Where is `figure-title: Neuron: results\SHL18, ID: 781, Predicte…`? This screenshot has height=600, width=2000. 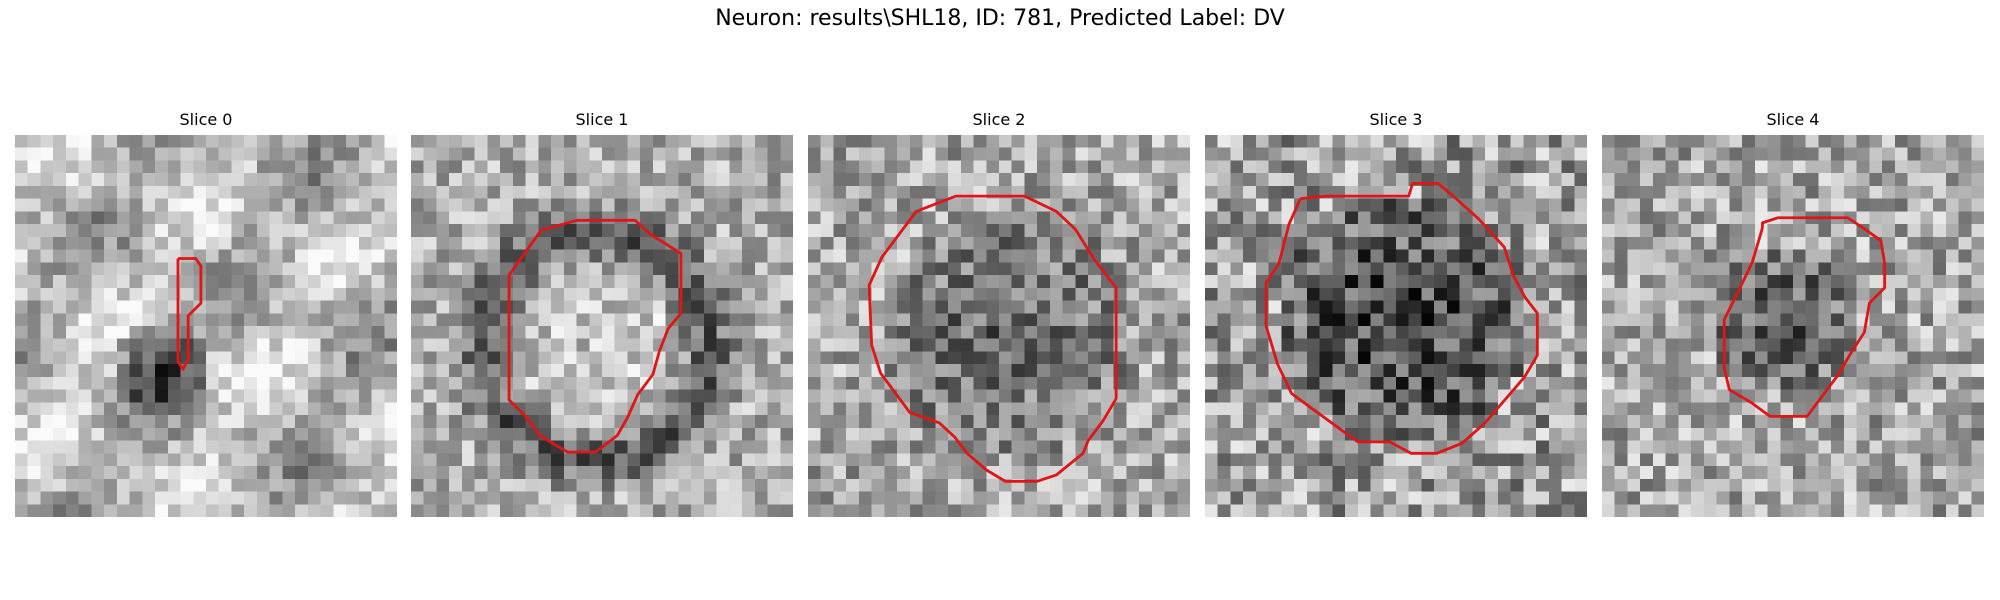 figure-title: Neuron: results\SHL18, ID: 781, Predicte… is located at coordinates (1000, 18).